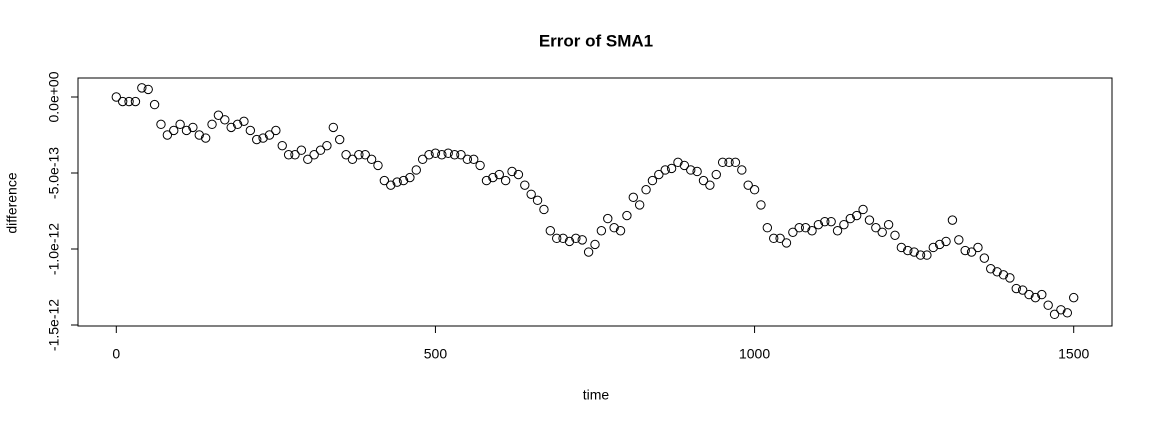 Image resolution: width=1153 pixels, height=425 pixels. What do you see at coordinates (116, 354) in the screenshot?
I see `x-tick-label: 0` at bounding box center [116, 354].